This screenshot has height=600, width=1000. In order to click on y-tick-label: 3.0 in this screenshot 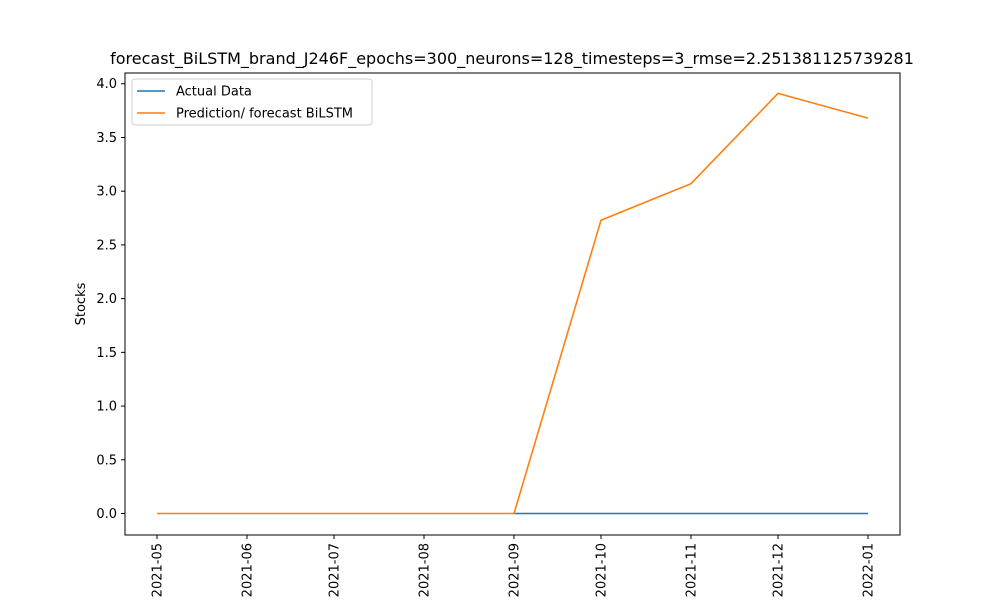, I will do `click(106, 192)`.